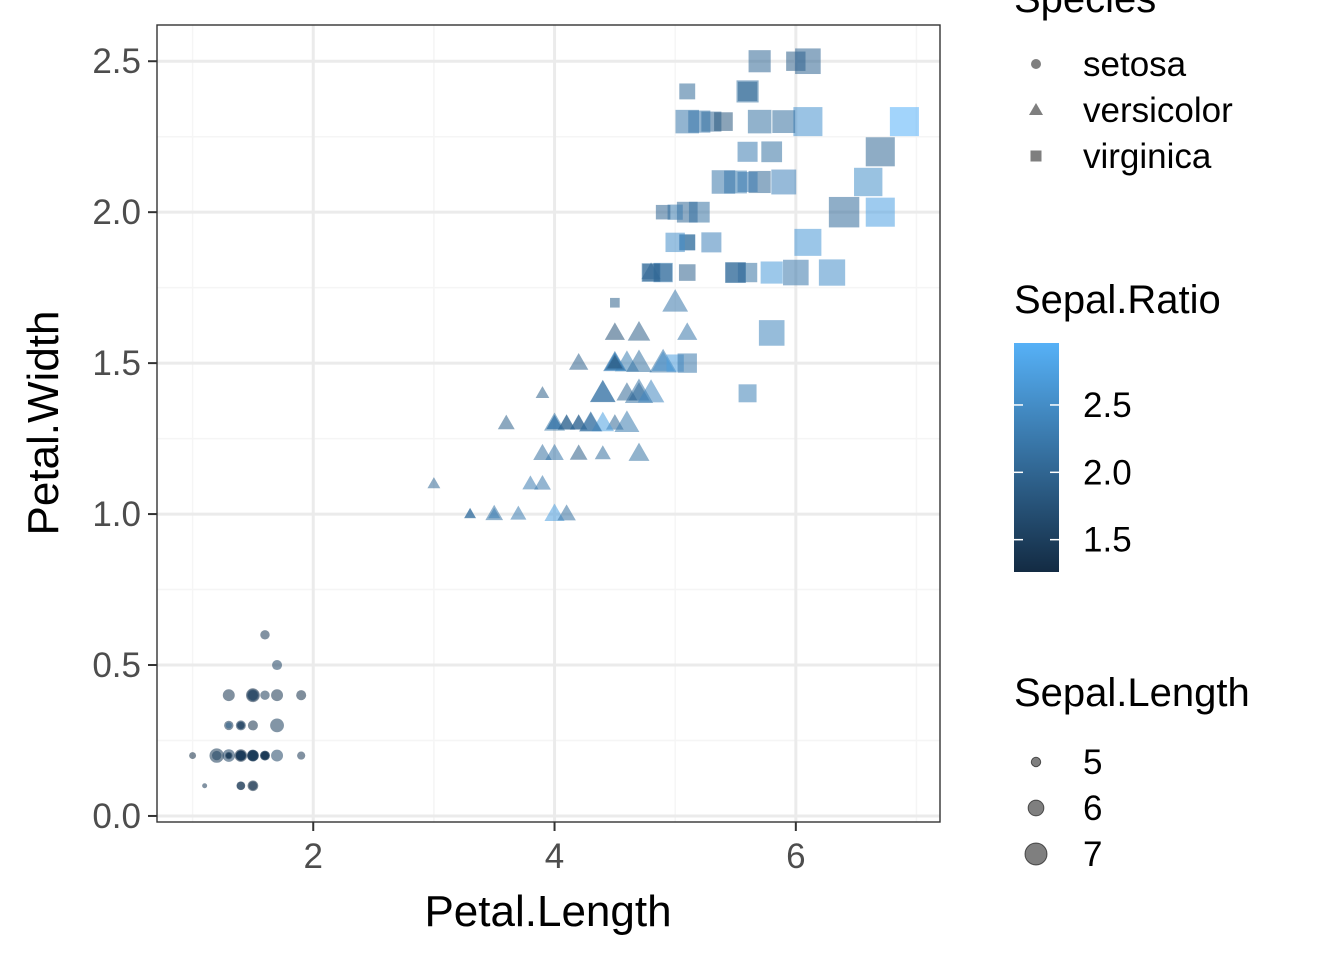 The width and height of the screenshot is (1344, 965). I want to click on y-tick-label: 1.5, so click(116, 363).